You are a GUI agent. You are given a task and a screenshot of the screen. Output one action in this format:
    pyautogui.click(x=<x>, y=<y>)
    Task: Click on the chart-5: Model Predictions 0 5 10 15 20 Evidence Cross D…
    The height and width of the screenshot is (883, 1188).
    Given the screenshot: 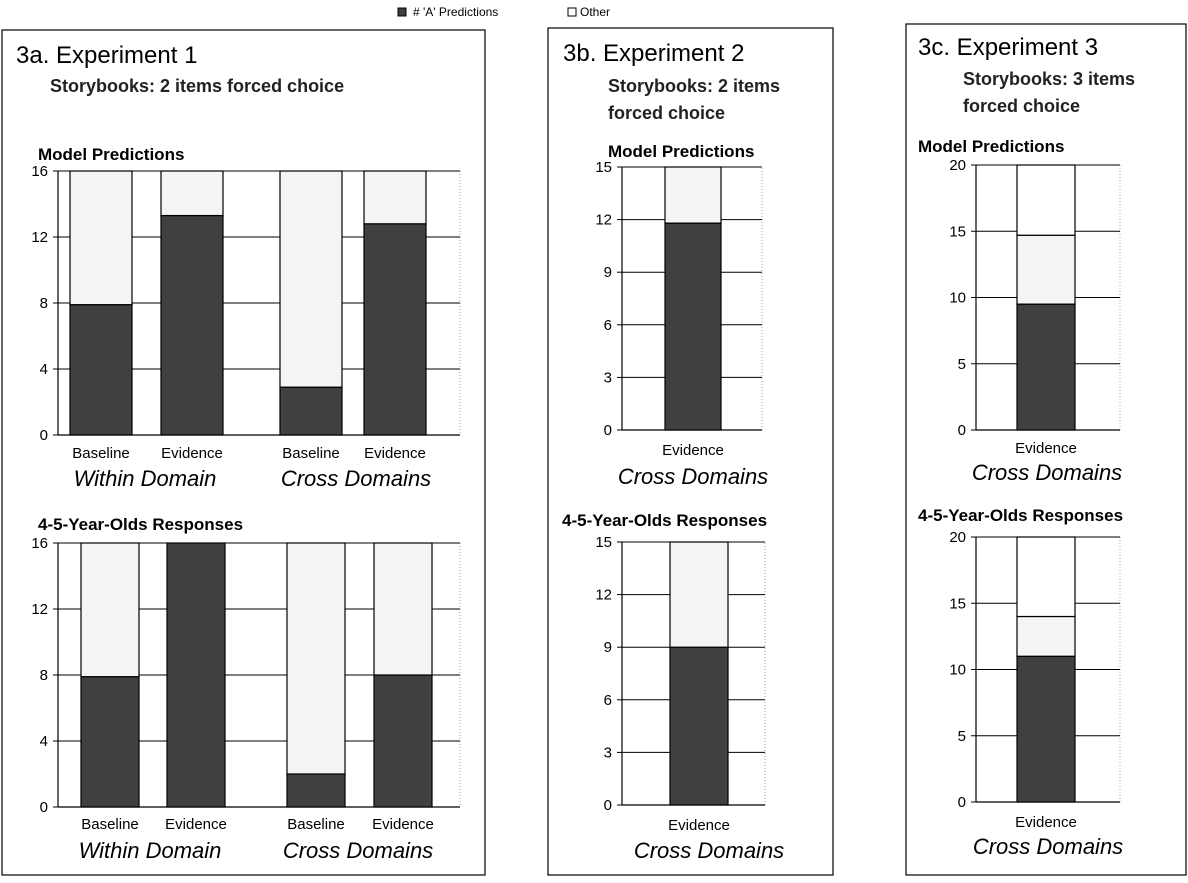 What is the action you would take?
    pyautogui.click(x=1020, y=311)
    